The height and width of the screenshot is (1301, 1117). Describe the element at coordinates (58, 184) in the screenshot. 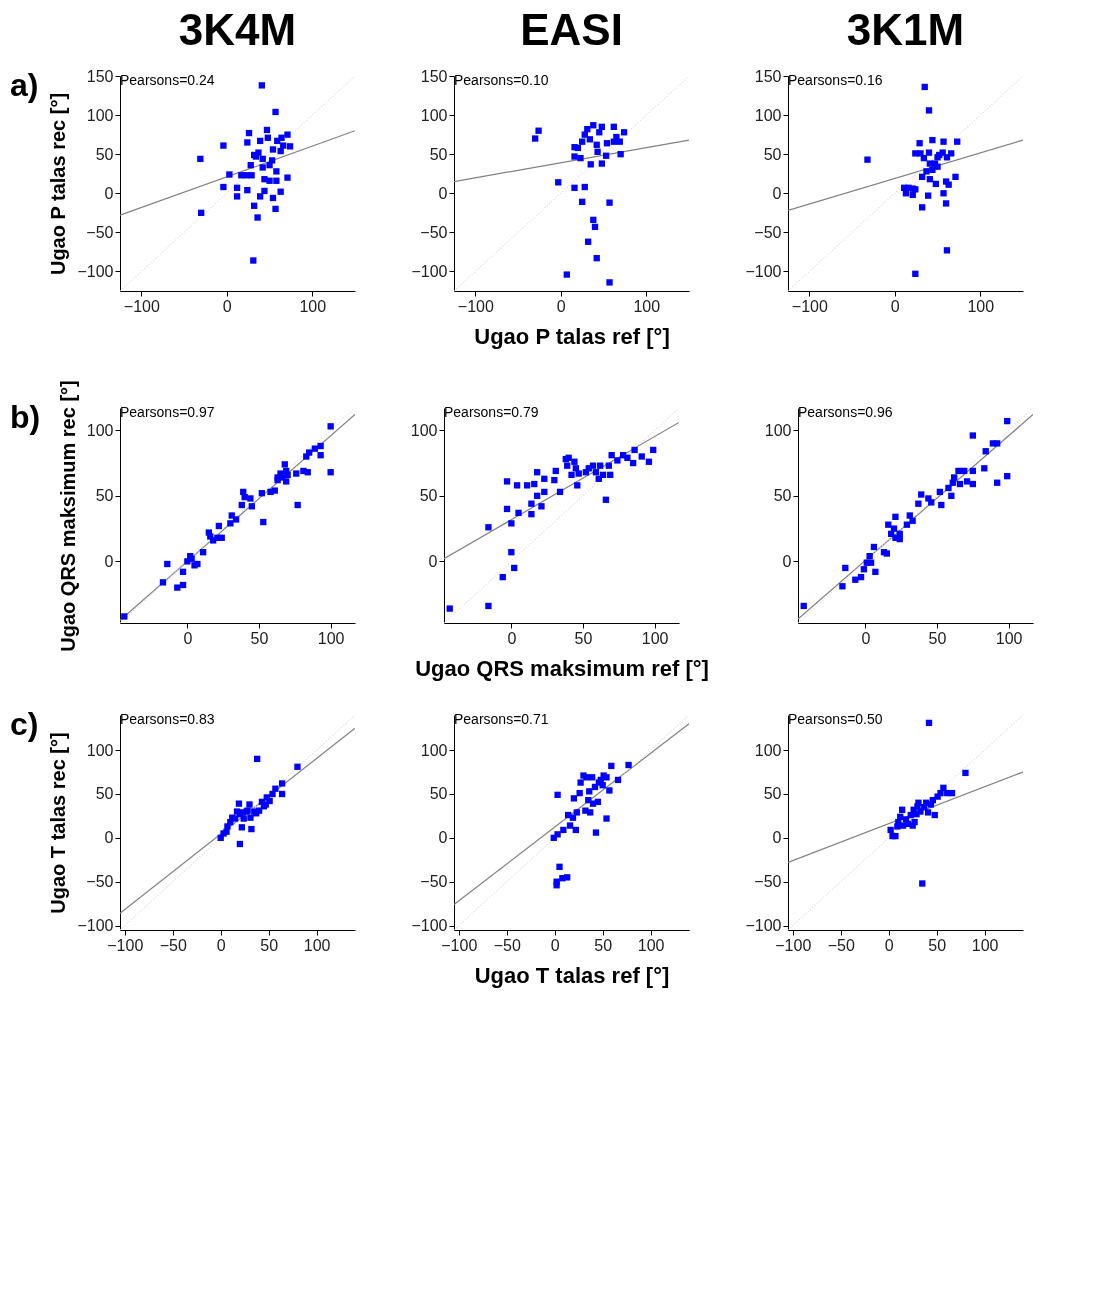

I see `y-axis-title: Ugao P talas rec [°]` at that location.